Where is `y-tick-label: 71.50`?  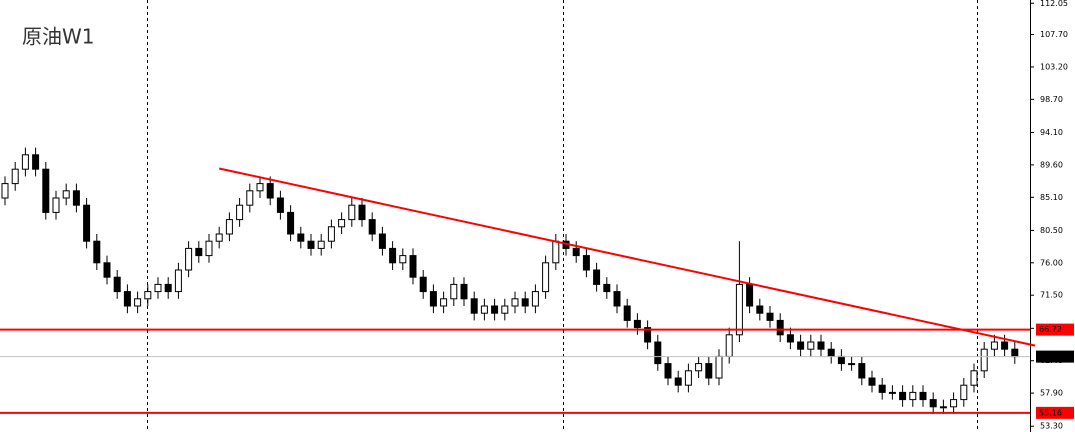
y-tick-label: 71.50 is located at coordinates (1051, 295).